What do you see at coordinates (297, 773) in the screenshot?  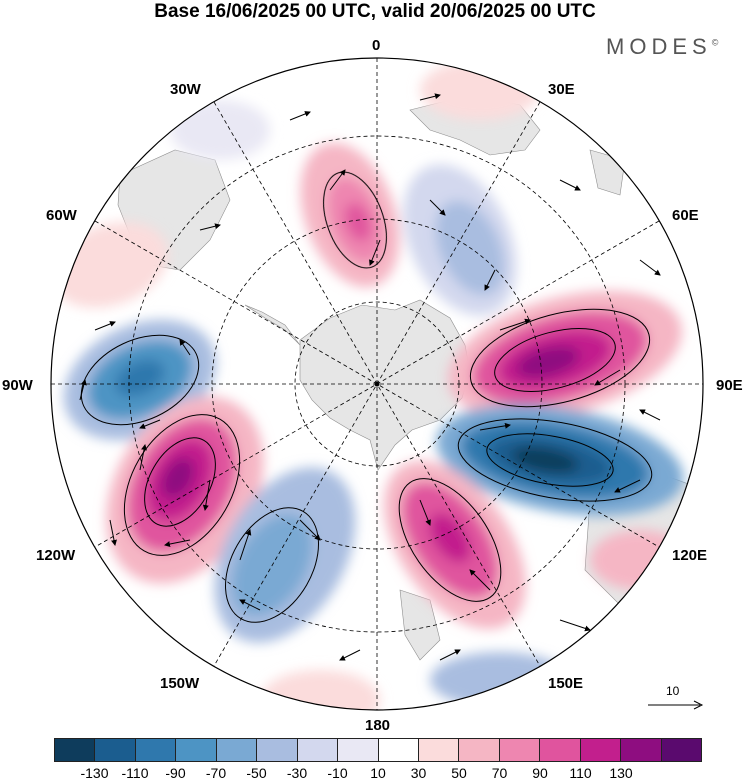 I see `colorbar-tick-label: -30` at bounding box center [297, 773].